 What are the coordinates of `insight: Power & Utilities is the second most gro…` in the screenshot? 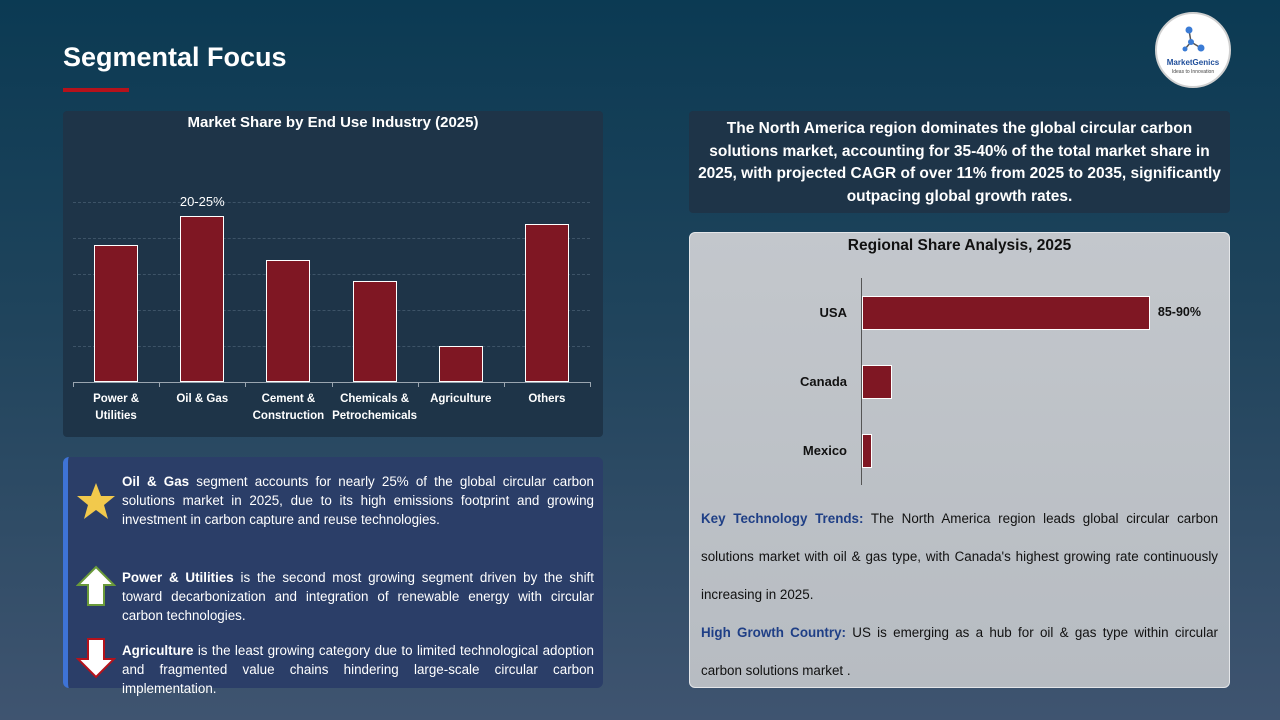 It's located at (358, 596).